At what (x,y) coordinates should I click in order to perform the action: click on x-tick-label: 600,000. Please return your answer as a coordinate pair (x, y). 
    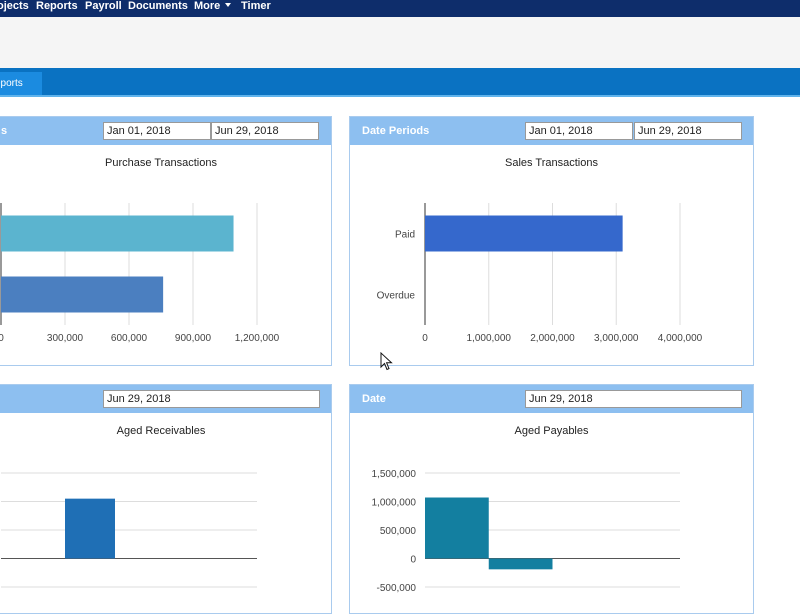
    Looking at the image, I should click on (129, 338).